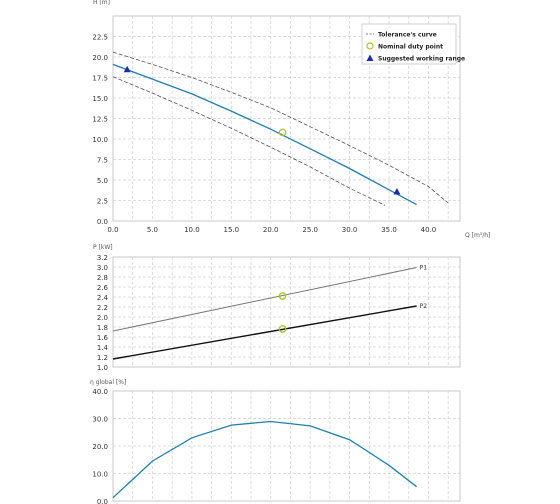 This screenshot has width=560, height=504. Describe the element at coordinates (264, 299) in the screenshot. I see `series-line-p1` at that location.